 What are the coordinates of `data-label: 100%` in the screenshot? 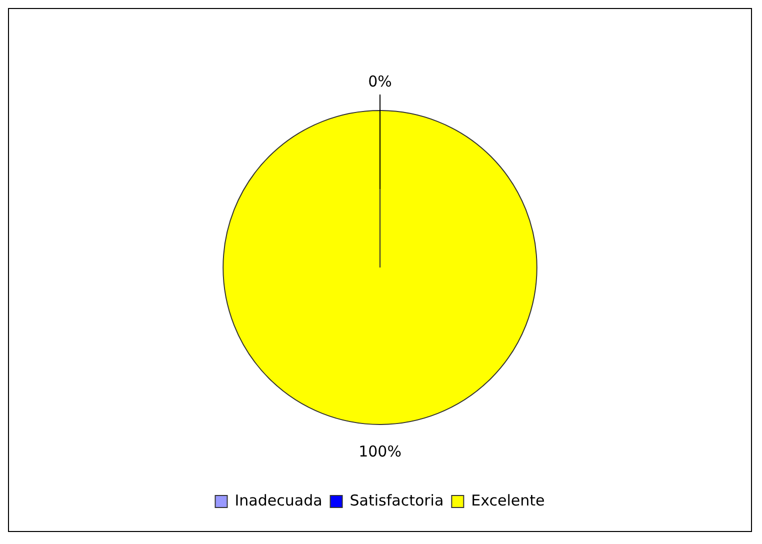 It's located at (380, 451).